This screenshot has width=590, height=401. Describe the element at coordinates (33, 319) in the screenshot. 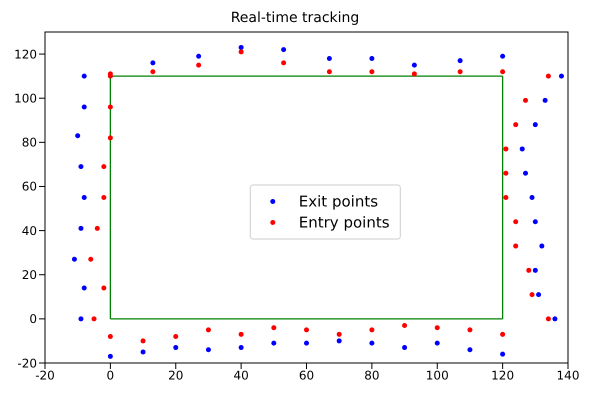

I see `y-tick-label: 0` at that location.